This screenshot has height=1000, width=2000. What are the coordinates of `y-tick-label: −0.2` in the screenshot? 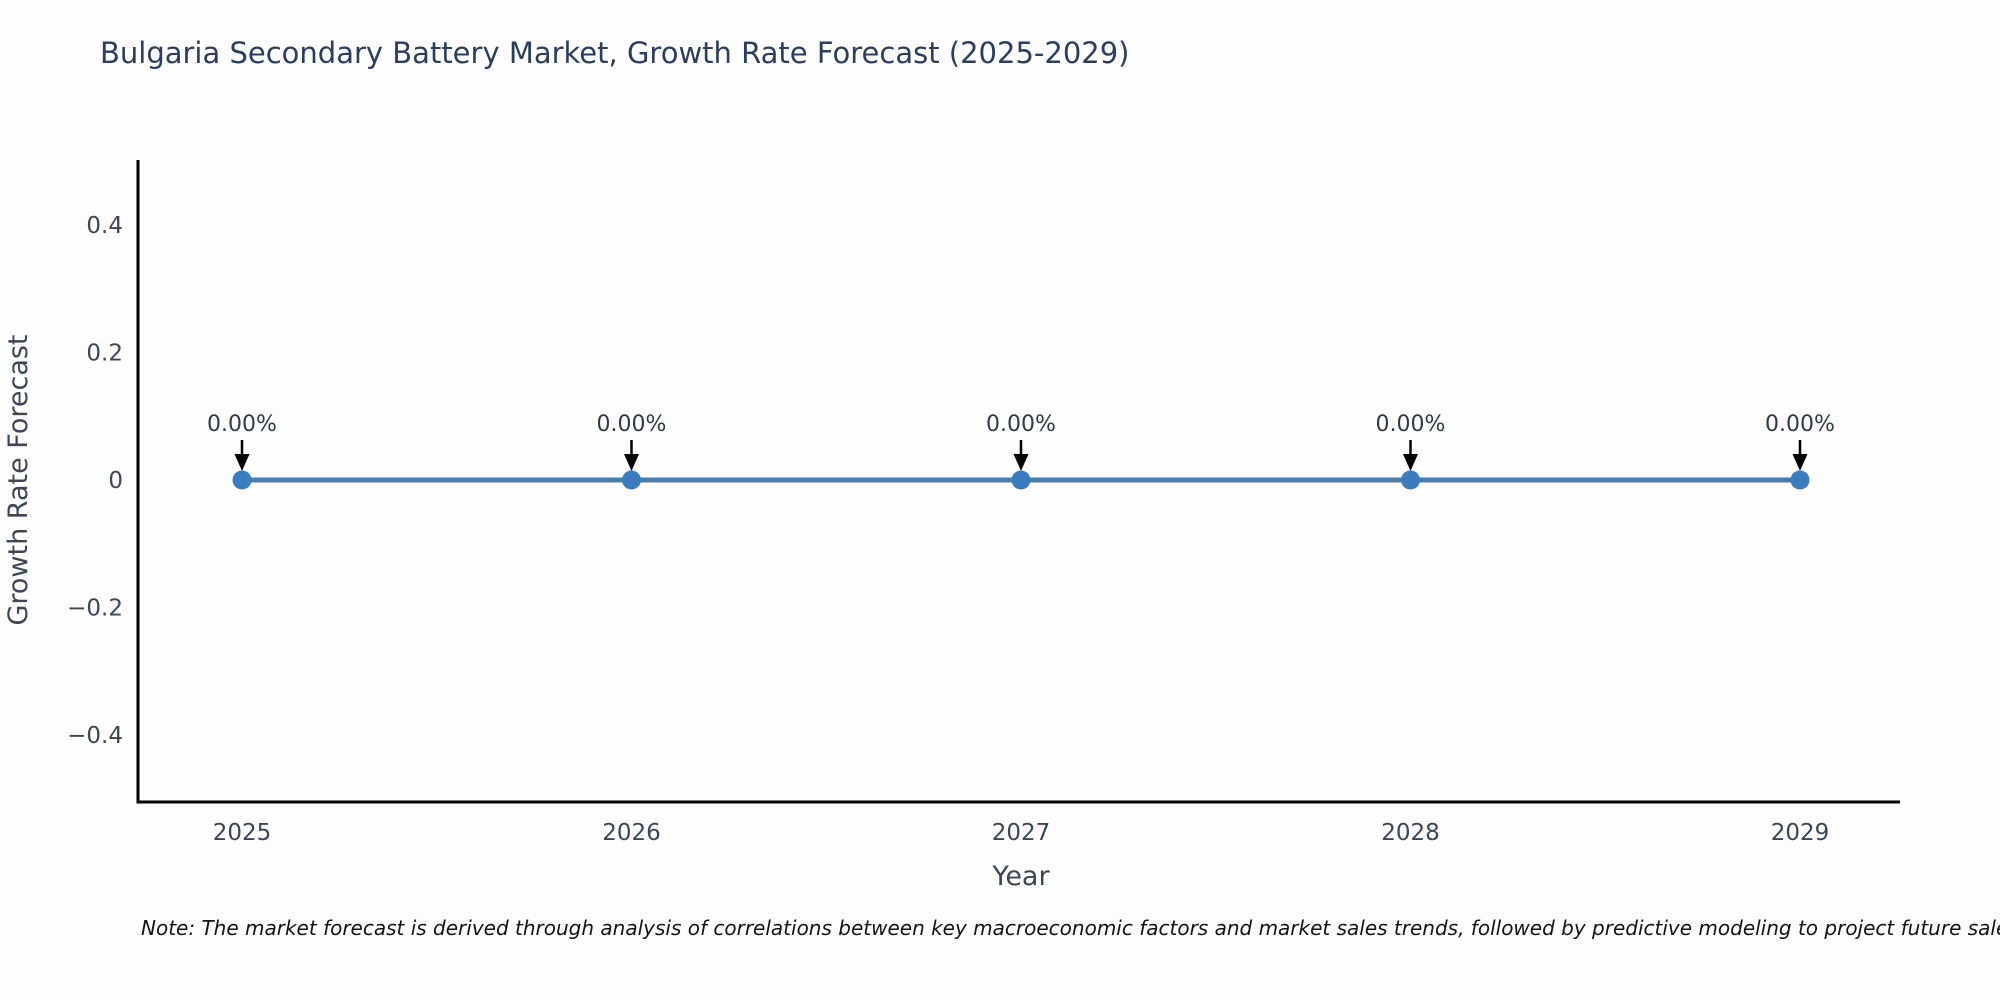 It's located at (95, 609).